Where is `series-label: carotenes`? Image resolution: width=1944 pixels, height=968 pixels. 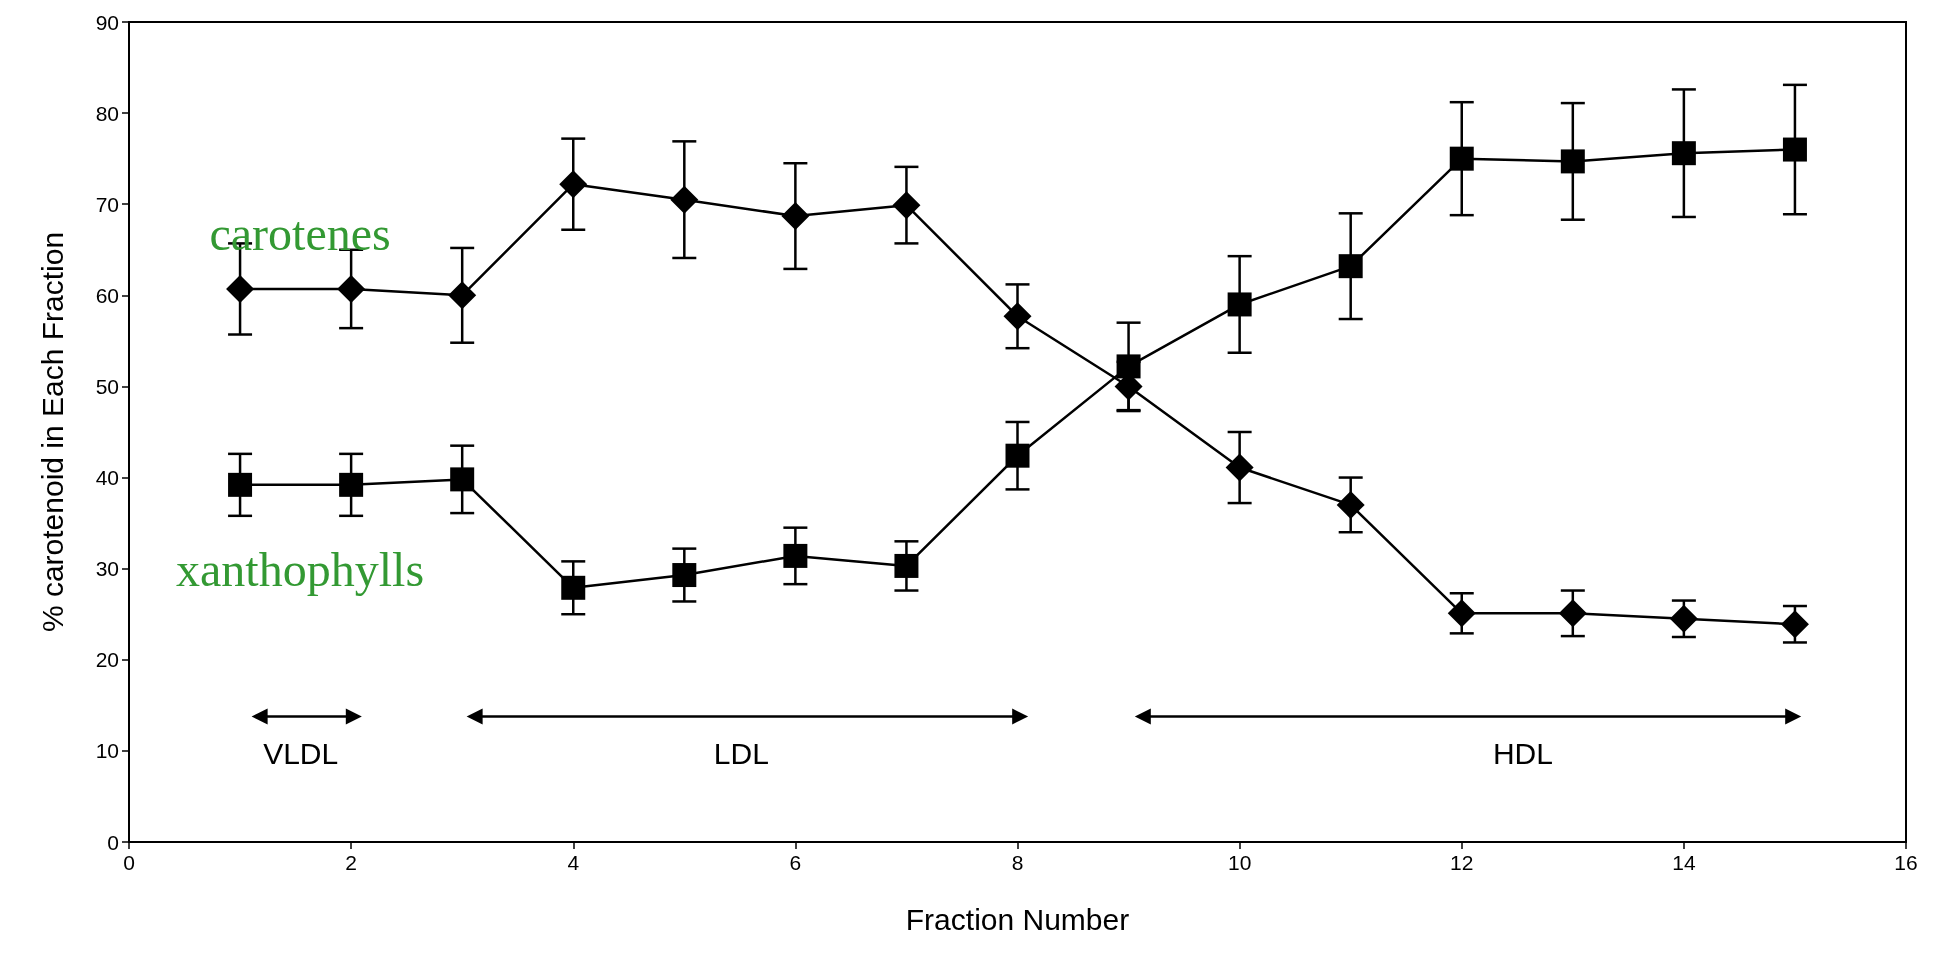 series-label: carotenes is located at coordinates (300, 234).